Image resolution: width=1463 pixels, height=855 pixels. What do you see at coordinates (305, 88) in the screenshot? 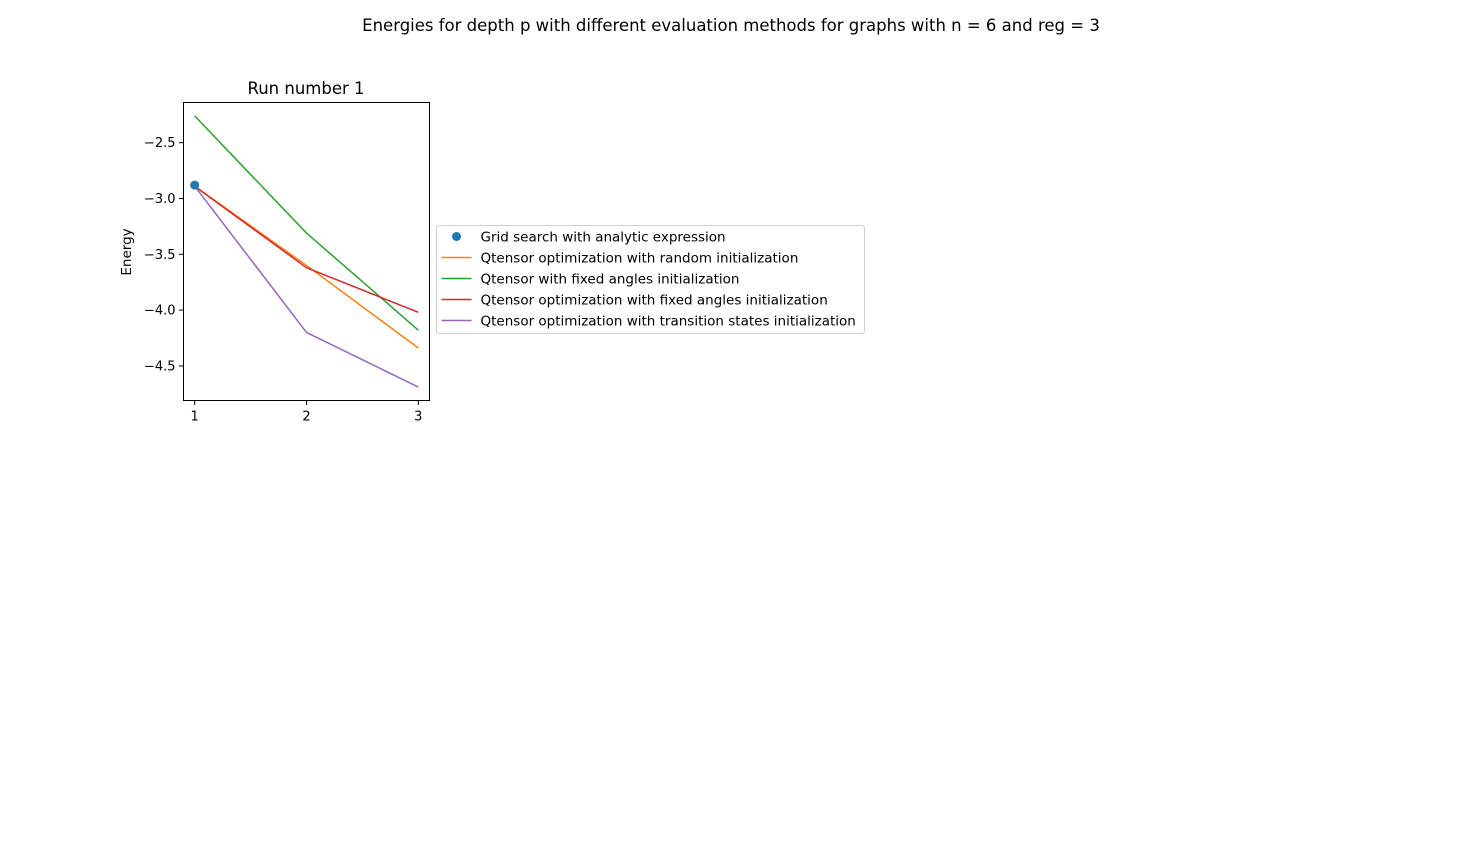
I see `axes-title: Run number 1` at bounding box center [305, 88].